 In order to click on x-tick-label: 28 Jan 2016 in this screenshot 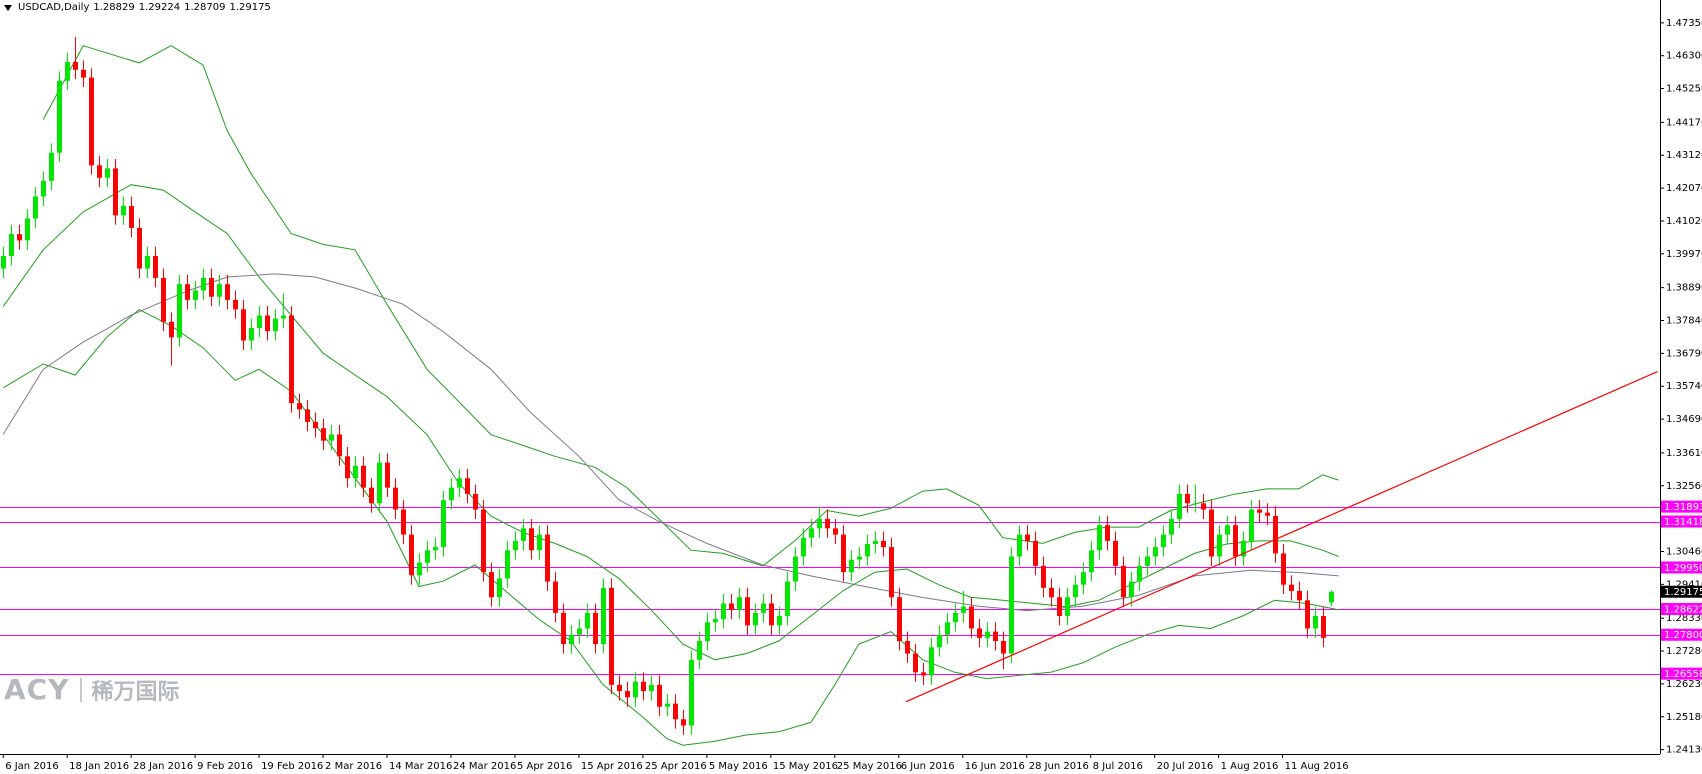, I will do `click(163, 766)`.